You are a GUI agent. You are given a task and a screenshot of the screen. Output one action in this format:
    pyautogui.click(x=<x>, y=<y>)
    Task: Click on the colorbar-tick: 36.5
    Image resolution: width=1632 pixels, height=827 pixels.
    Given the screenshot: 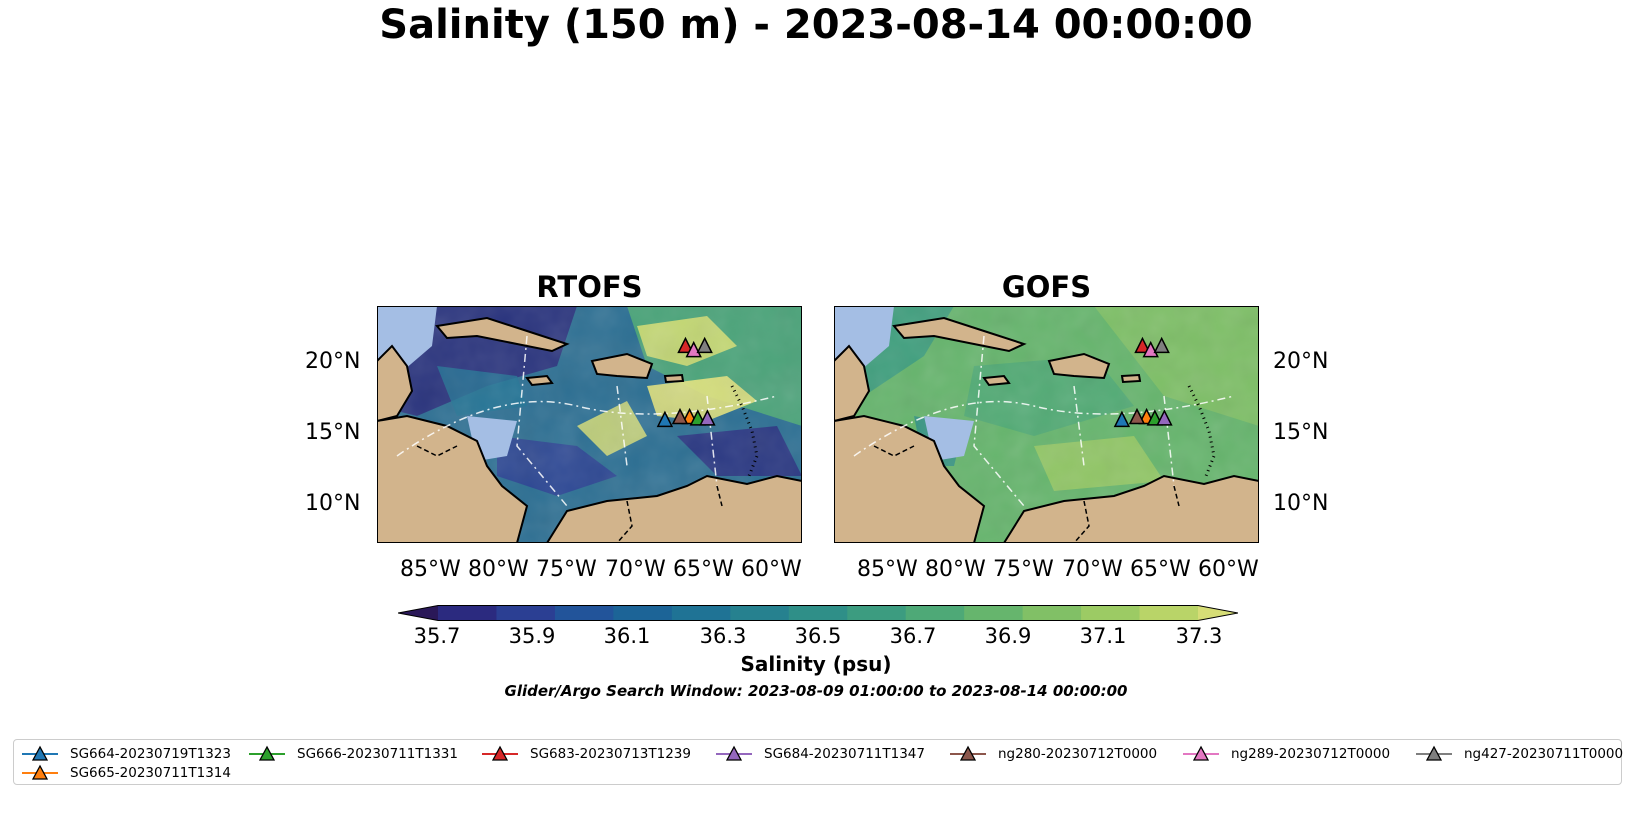 What is the action you would take?
    pyautogui.click(x=818, y=636)
    